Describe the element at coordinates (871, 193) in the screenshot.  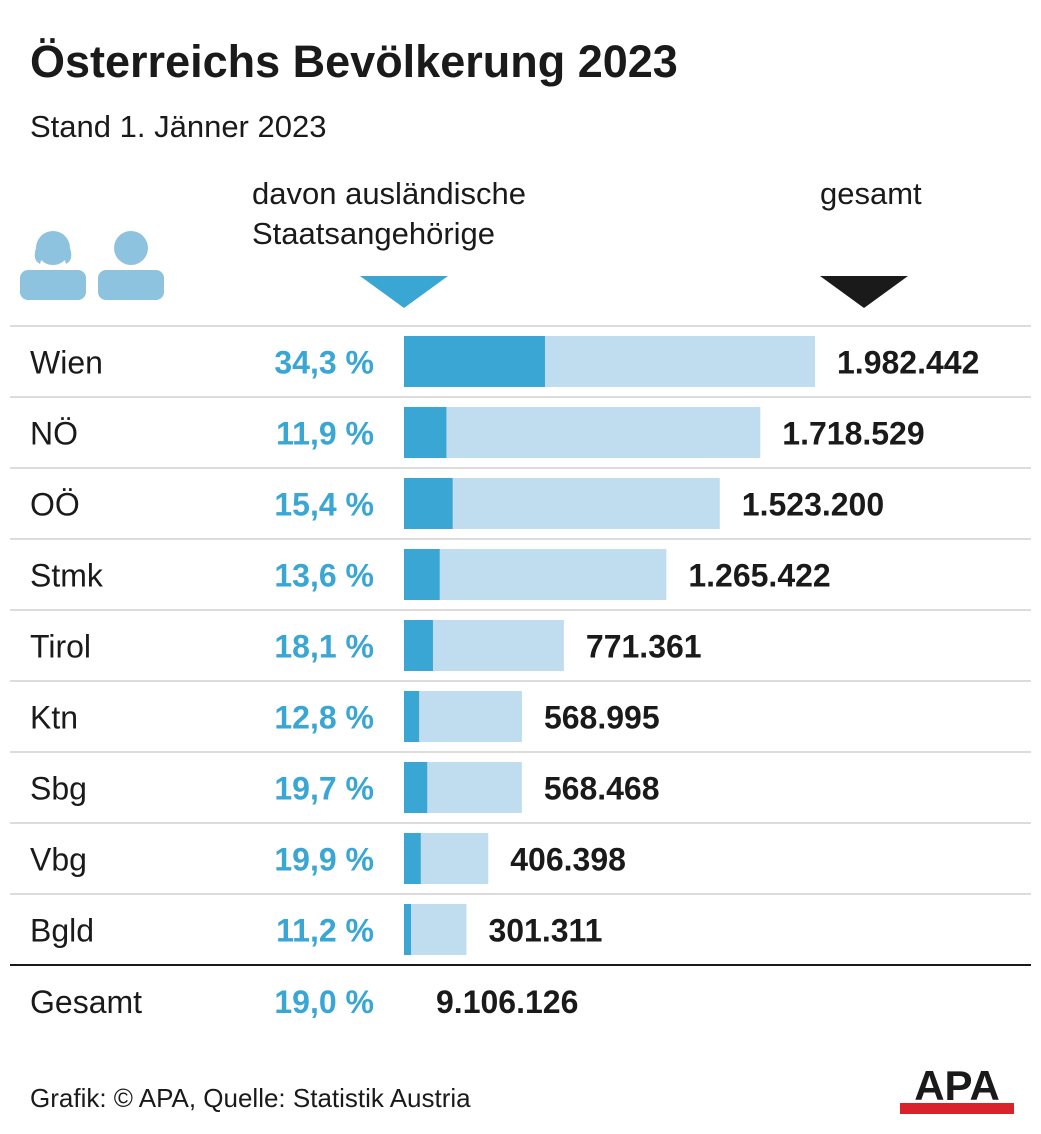
I see `header-total: gesamt` at that location.